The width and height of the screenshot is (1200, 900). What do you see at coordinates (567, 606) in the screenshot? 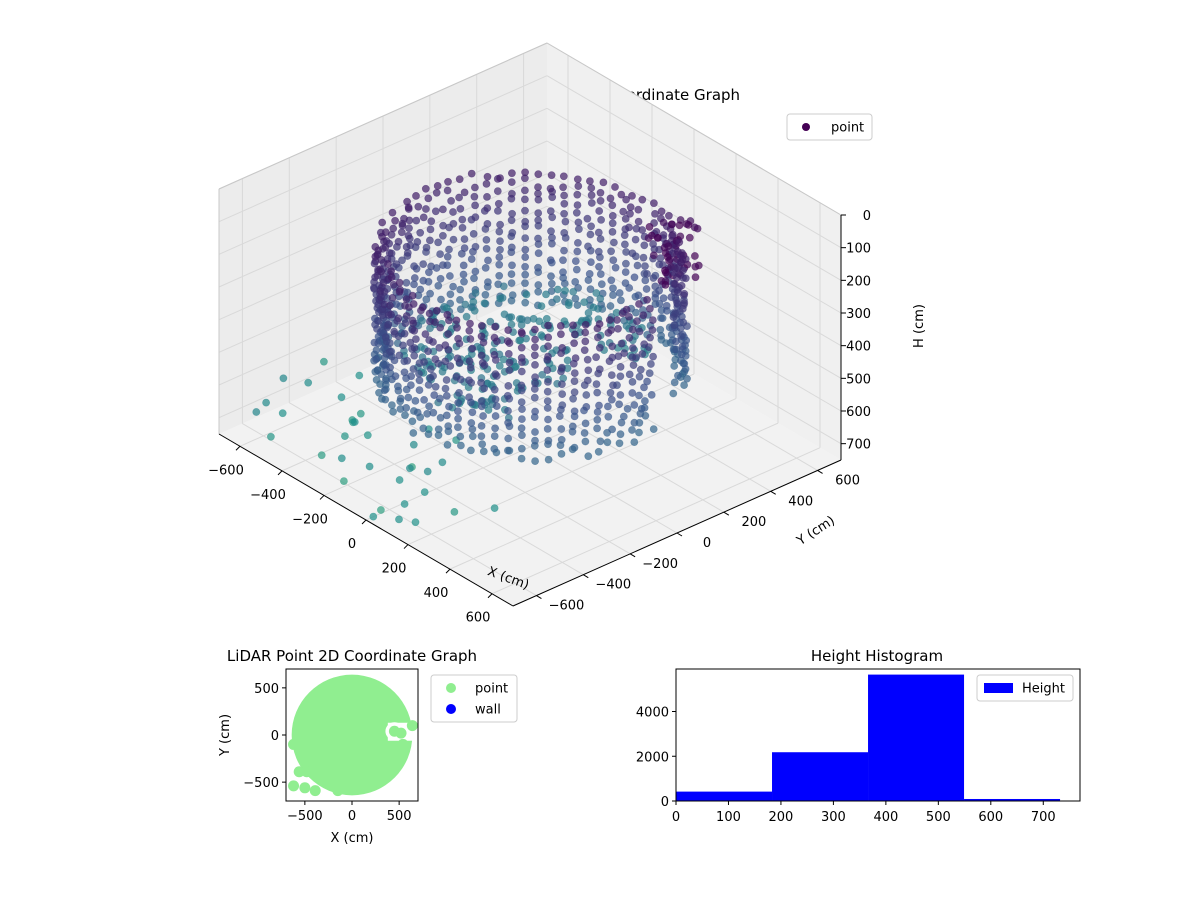
I see `y-tick-label: −600` at bounding box center [567, 606].